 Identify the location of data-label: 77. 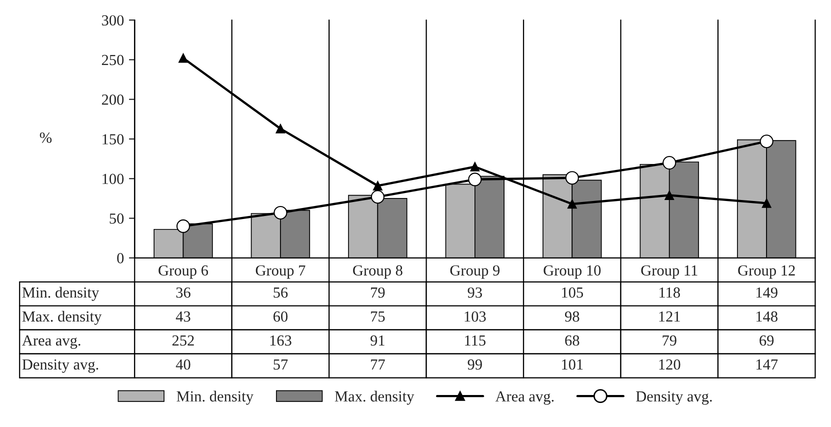
(378, 365).